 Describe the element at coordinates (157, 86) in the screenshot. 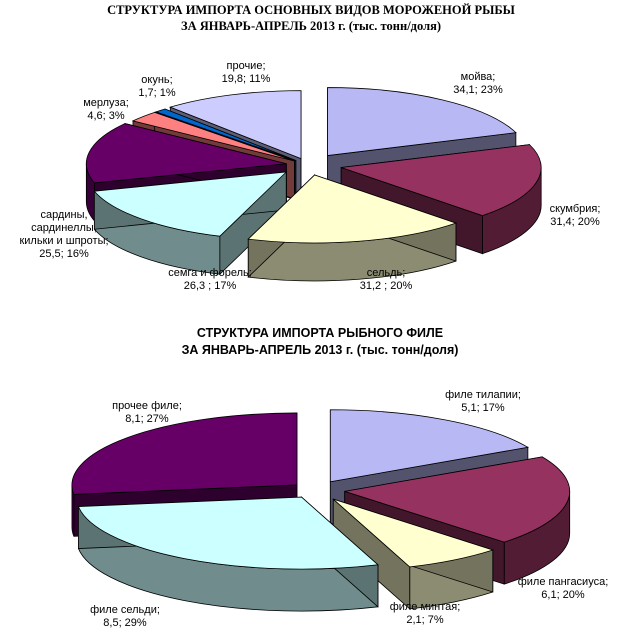

I see `data-label-окунь: окунь; 1,7; 1%` at that location.